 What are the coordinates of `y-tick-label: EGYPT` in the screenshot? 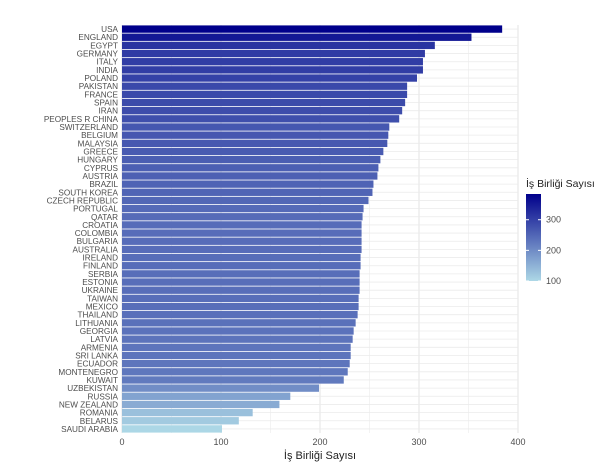 It's located at (104, 45).